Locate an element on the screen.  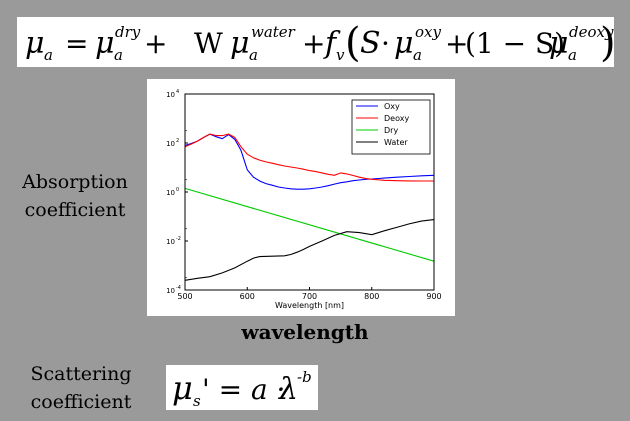
series-line-water is located at coordinates (309, 250).